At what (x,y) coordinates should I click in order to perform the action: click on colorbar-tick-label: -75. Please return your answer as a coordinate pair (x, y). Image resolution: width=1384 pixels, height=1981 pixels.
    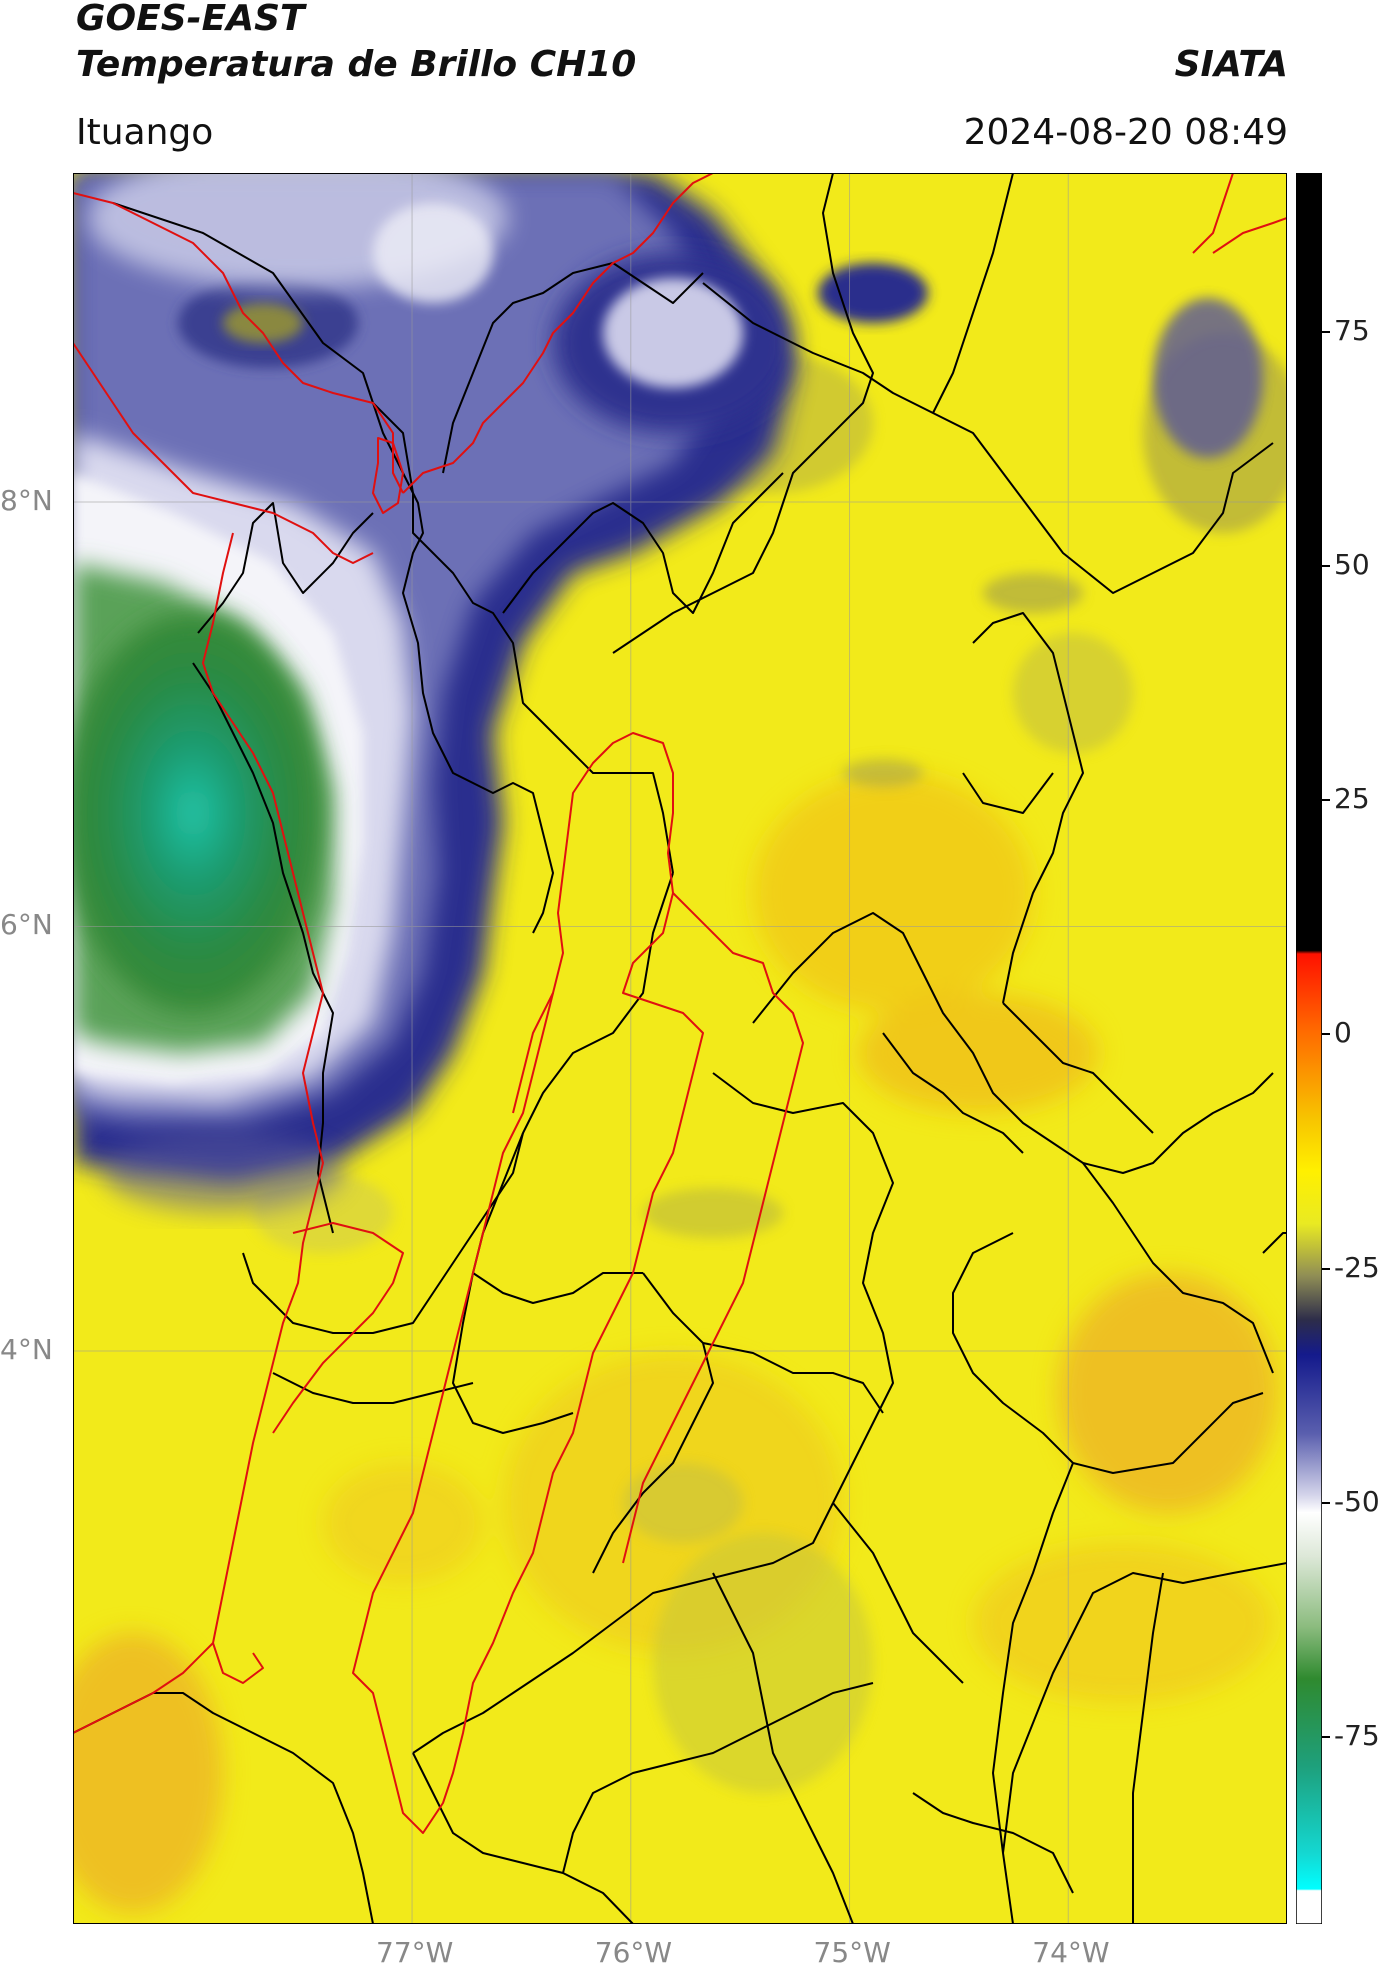
    Looking at the image, I should click on (1357, 1735).